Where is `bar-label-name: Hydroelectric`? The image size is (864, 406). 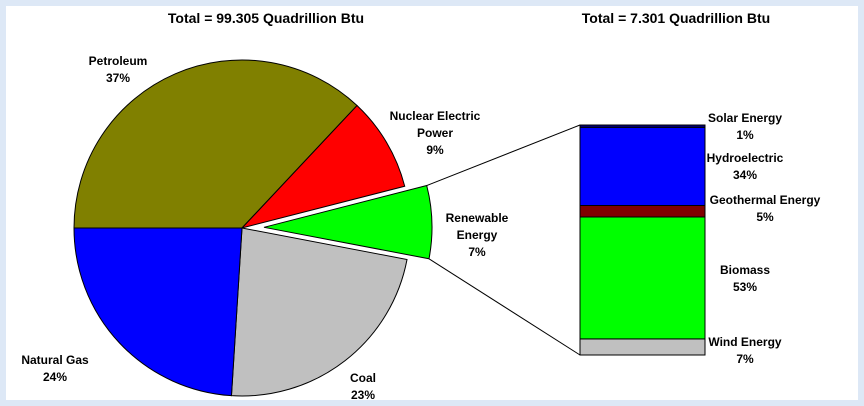
bar-label-name: Hydroelectric is located at coordinates (745, 158).